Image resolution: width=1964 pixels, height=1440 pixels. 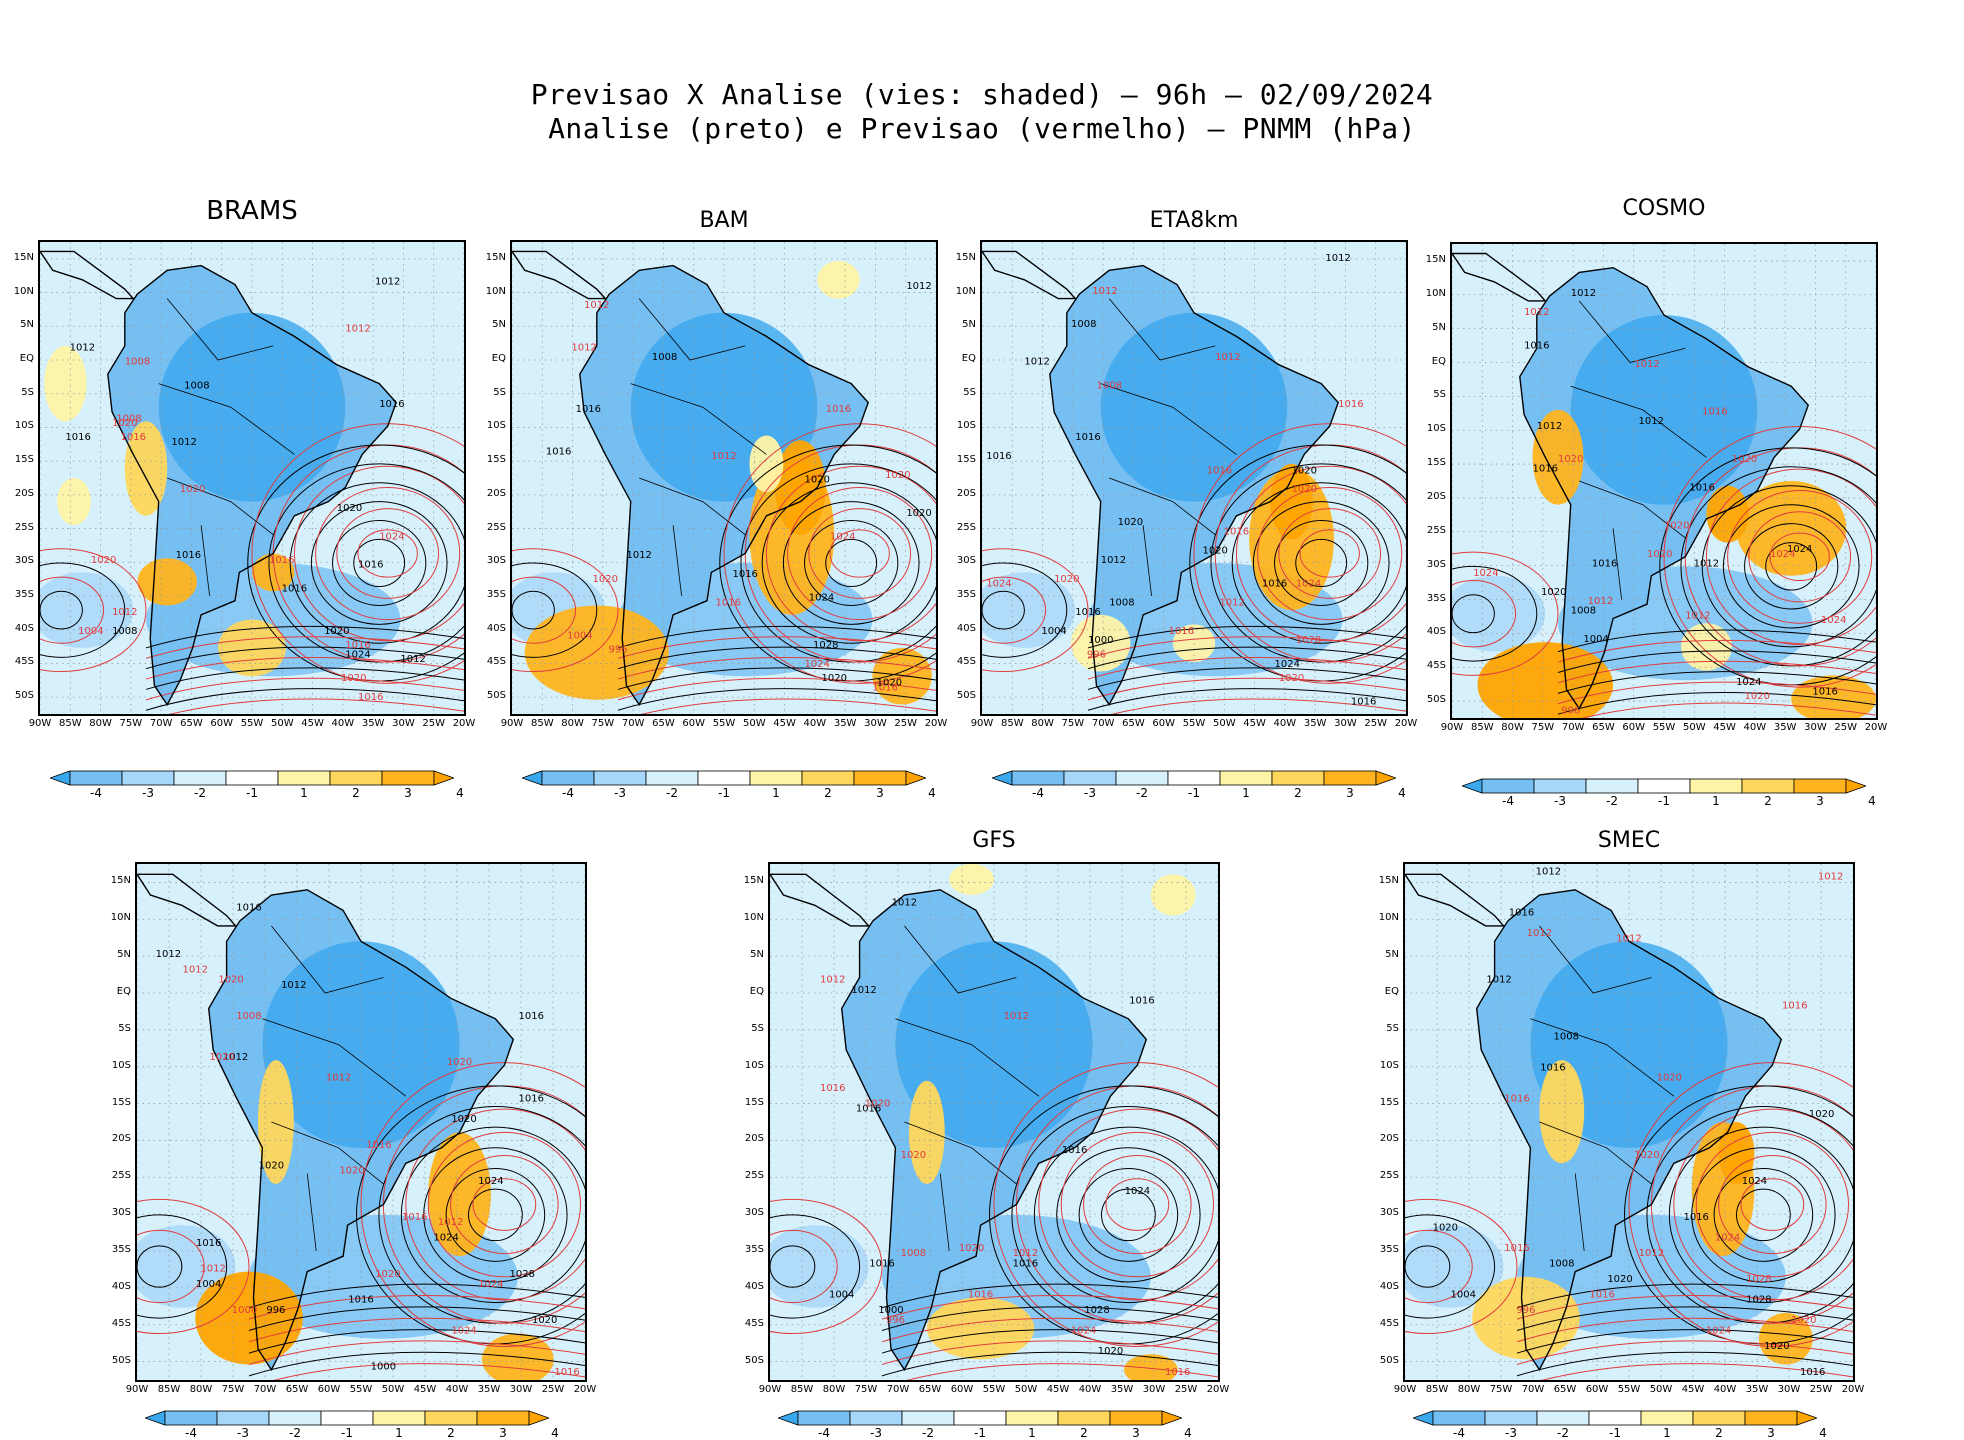 What do you see at coordinates (776, 793) in the screenshot?
I see `colorbar-tick-label: 1` at bounding box center [776, 793].